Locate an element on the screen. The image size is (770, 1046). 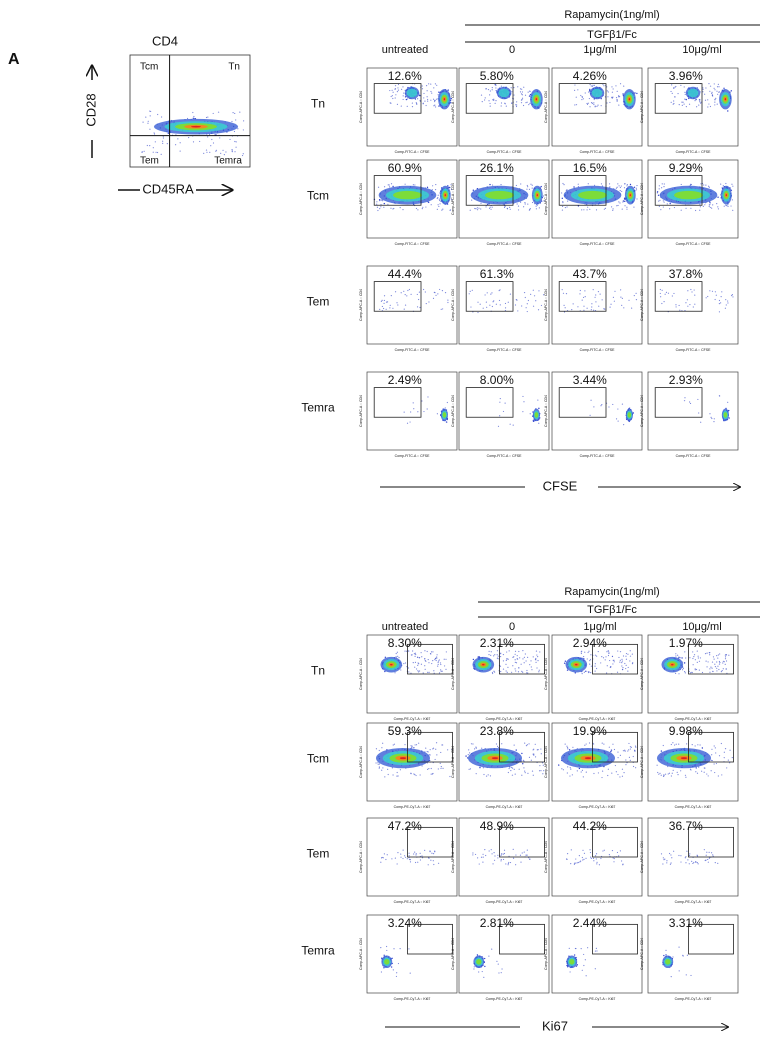
percentage: 2.81% is located at coordinates (497, 923).